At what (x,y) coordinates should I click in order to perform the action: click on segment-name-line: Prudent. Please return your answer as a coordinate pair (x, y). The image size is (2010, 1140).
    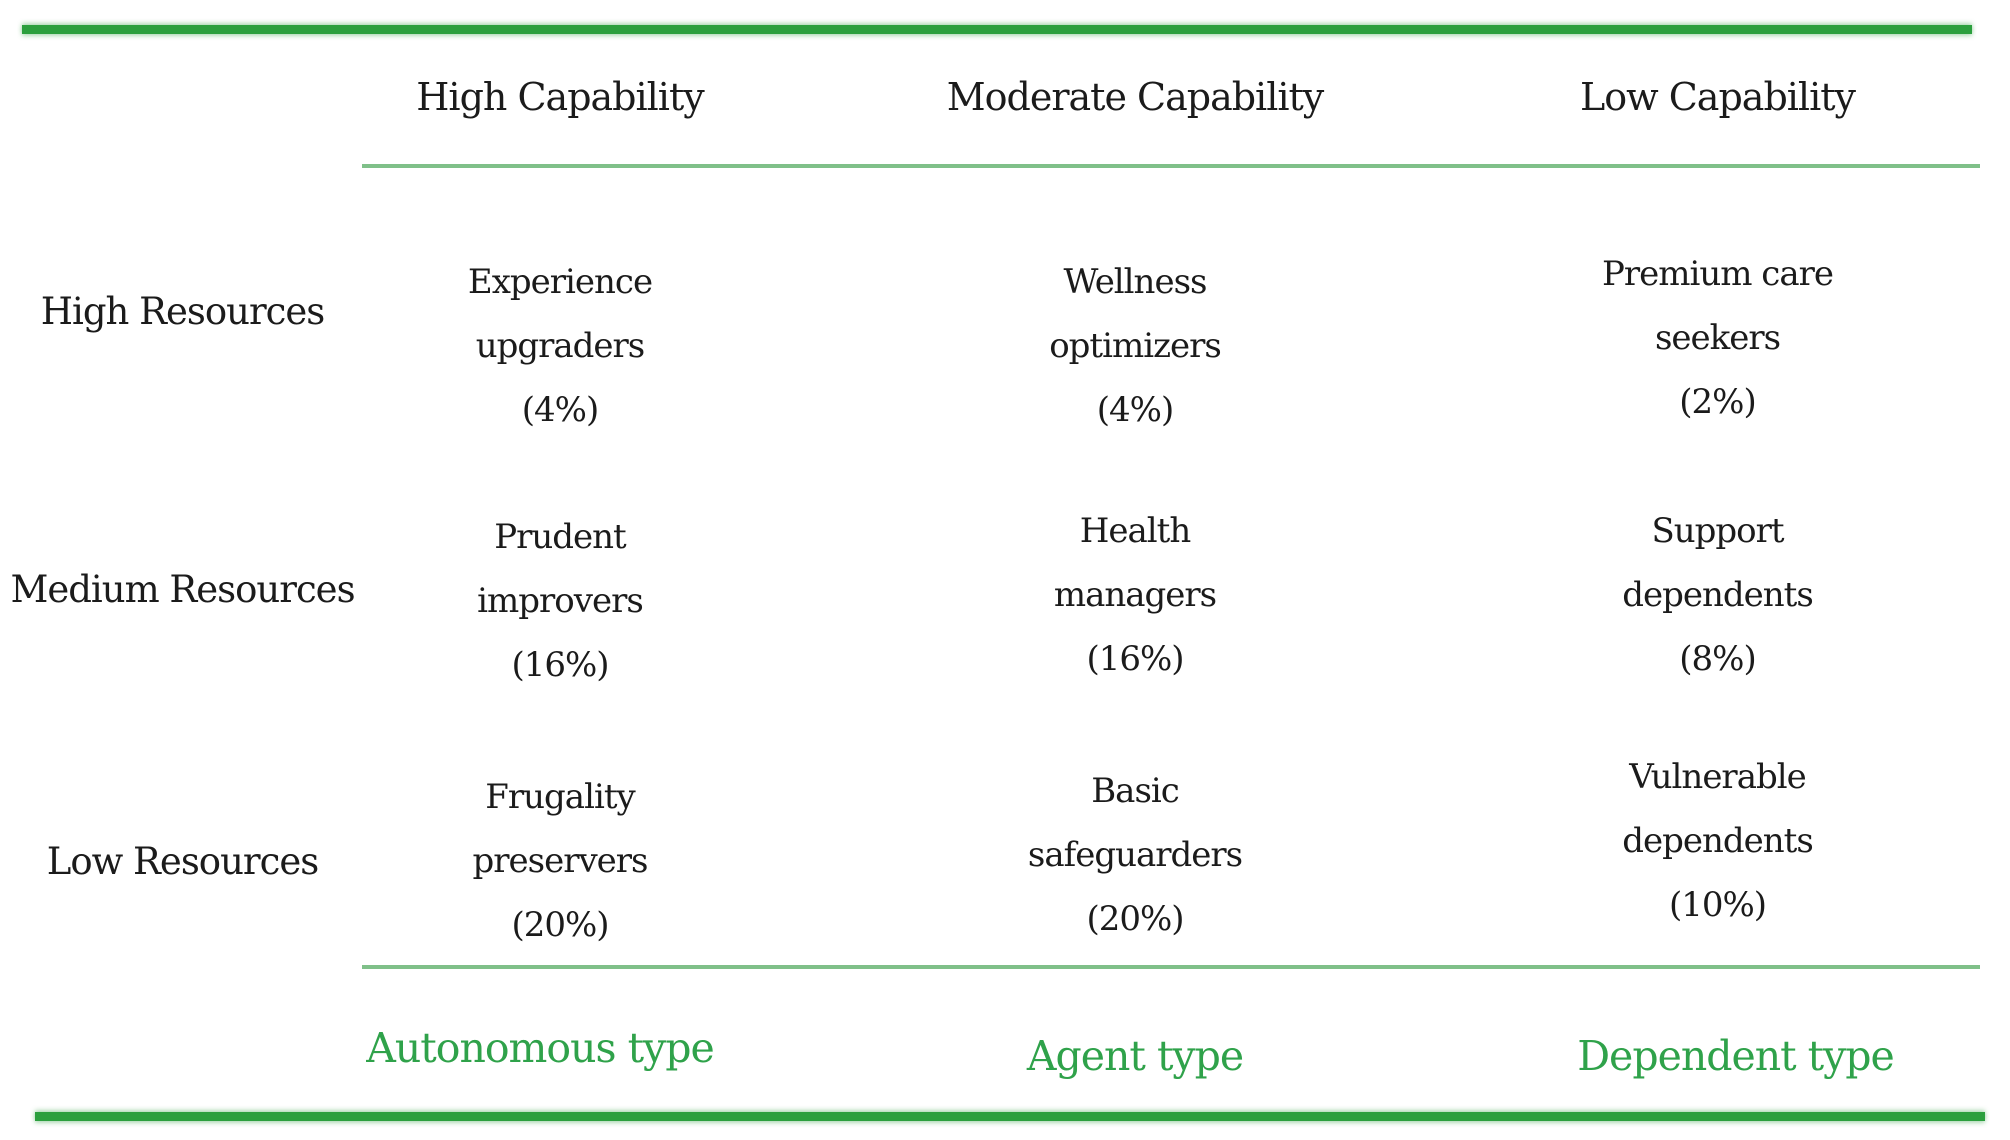
    Looking at the image, I should click on (560, 537).